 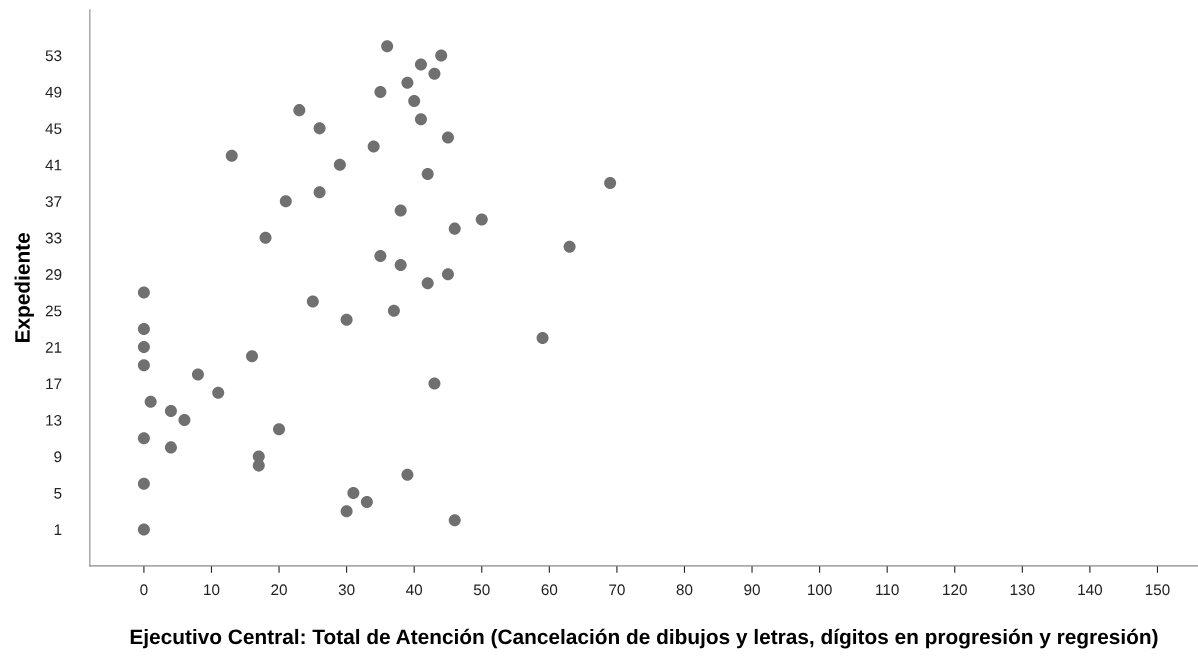 What do you see at coordinates (346, 590) in the screenshot?
I see `x-tick-label: 30` at bounding box center [346, 590].